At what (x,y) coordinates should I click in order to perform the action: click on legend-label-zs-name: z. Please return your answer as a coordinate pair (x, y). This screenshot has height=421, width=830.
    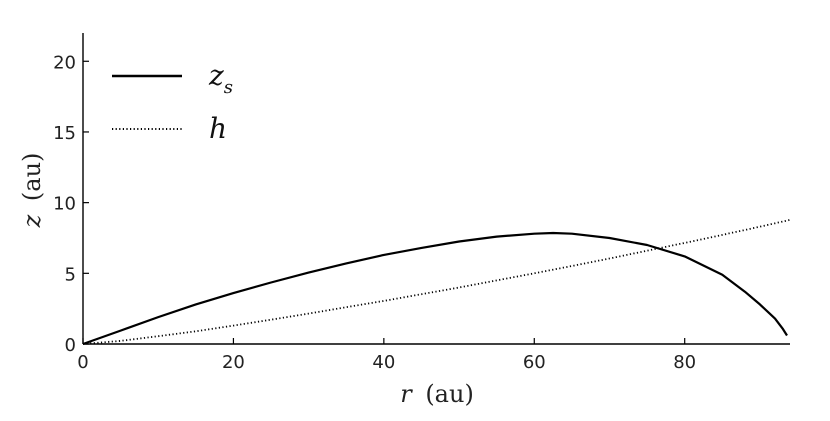
    Looking at the image, I should click on (216, 75).